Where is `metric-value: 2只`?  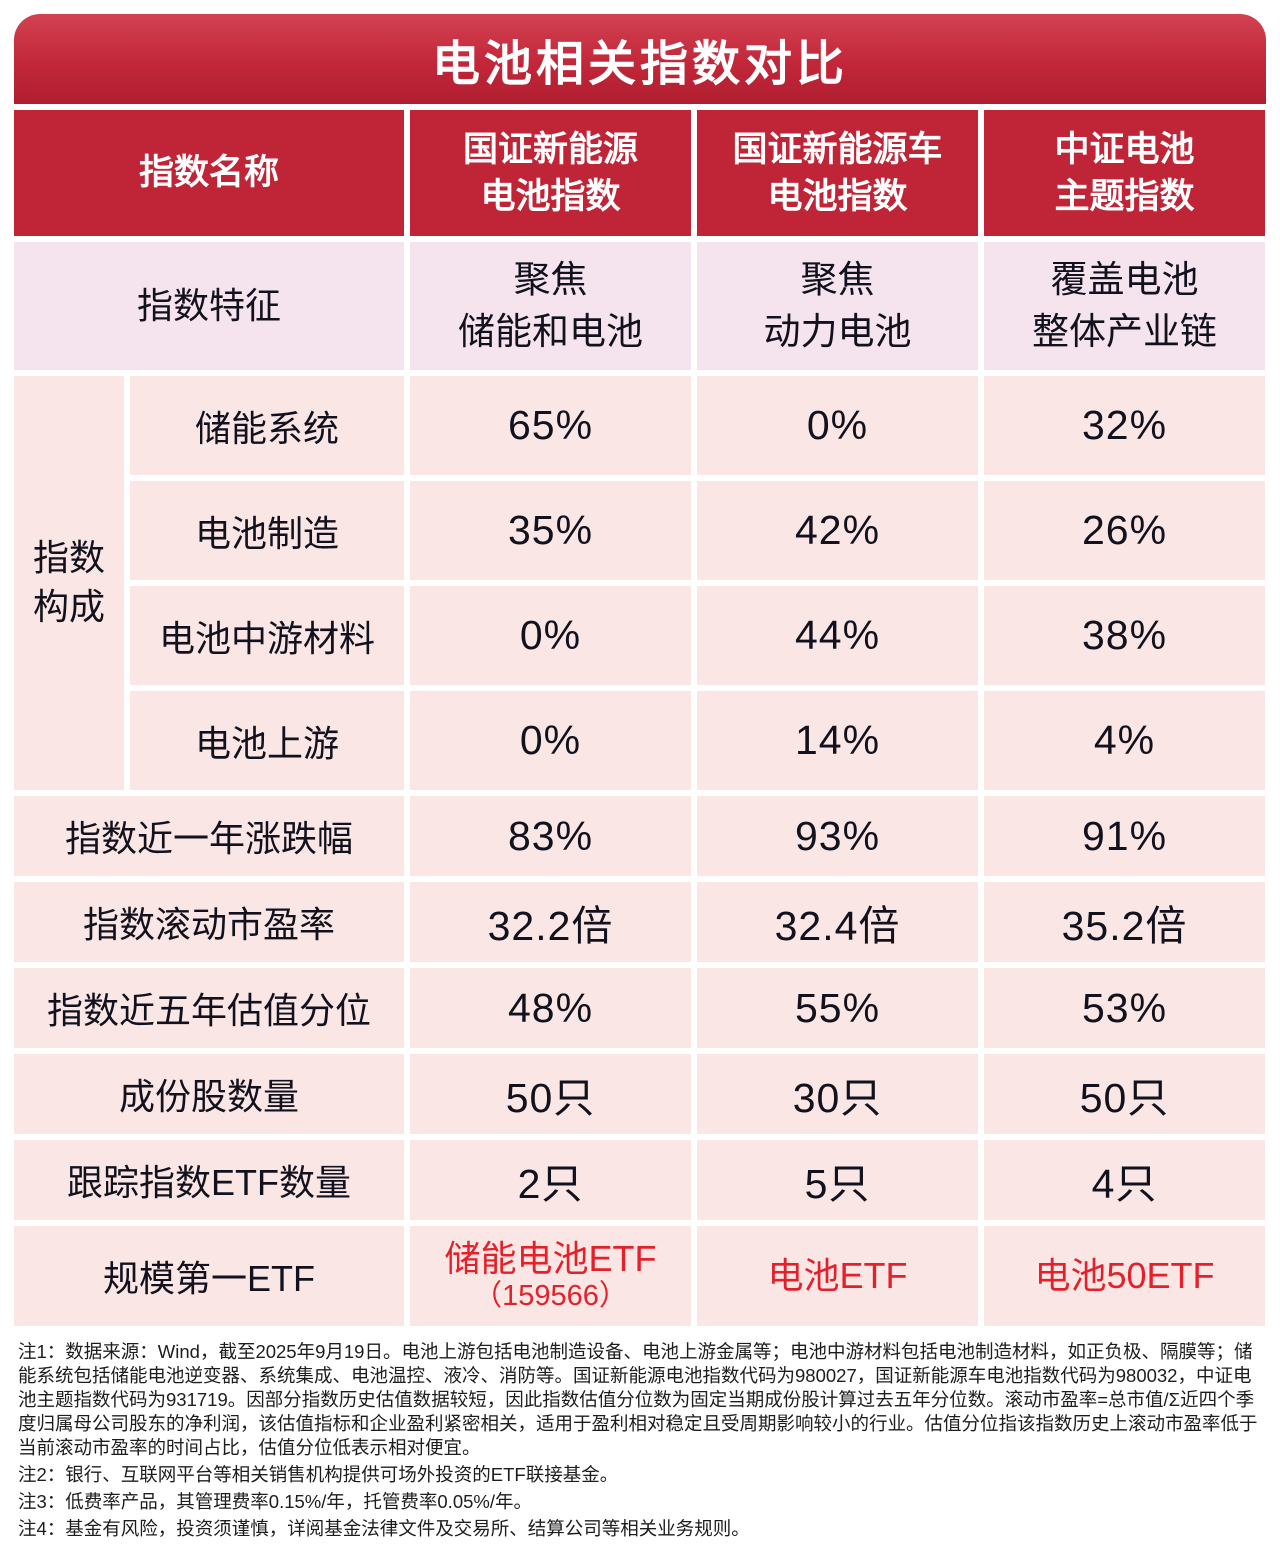
metric-value: 2只 is located at coordinates (550, 1180).